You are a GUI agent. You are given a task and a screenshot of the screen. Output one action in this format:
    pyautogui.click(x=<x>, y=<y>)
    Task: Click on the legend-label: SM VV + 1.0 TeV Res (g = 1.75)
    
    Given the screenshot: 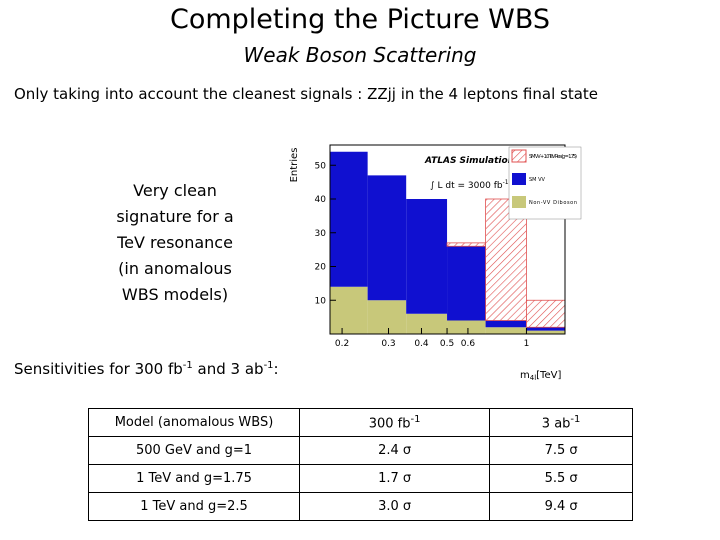 What is the action you would take?
    pyautogui.click(x=553, y=157)
    